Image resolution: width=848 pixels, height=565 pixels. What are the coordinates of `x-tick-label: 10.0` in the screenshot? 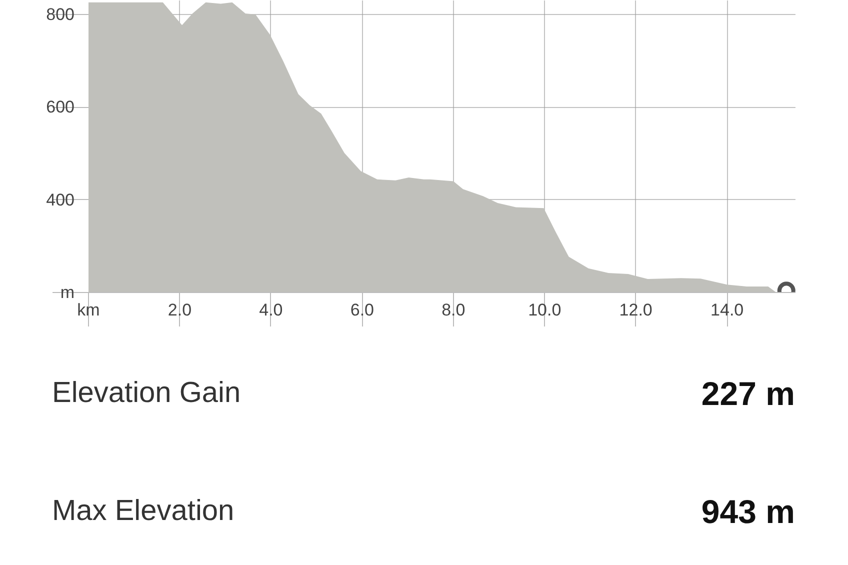 It's located at (545, 310).